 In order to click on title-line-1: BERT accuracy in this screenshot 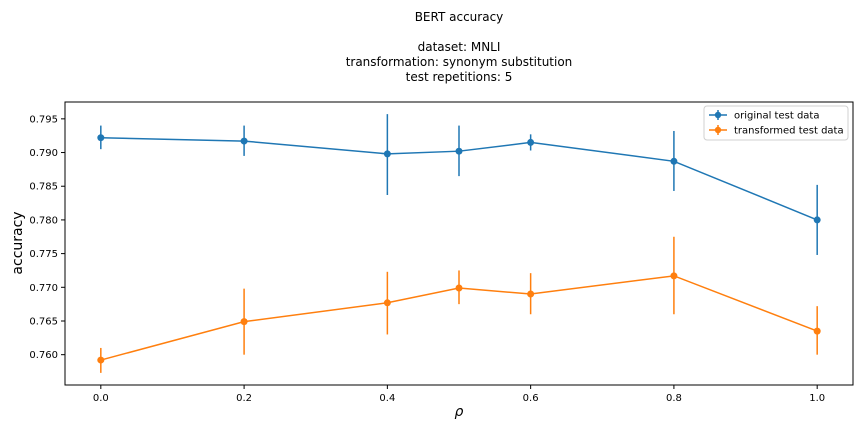, I will do `click(459, 17)`.